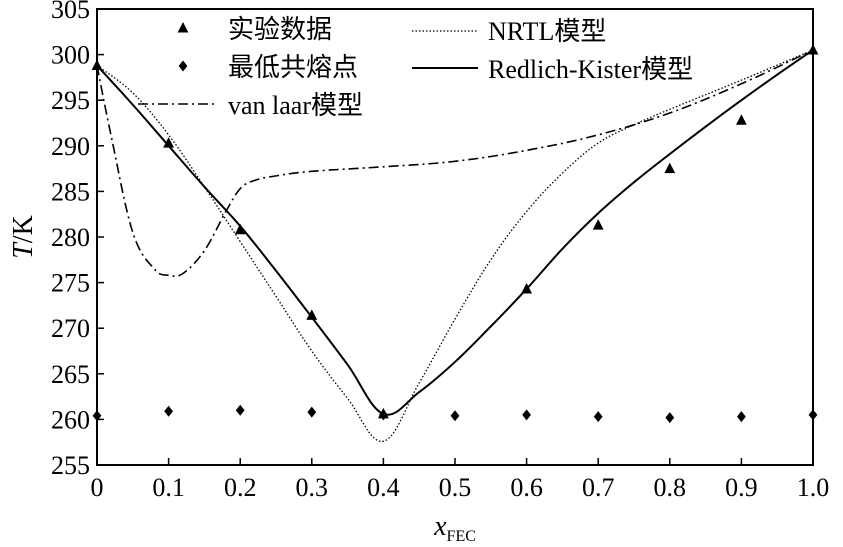 This screenshot has height=547, width=843. I want to click on y-tick-label: 255, so click(70, 465).